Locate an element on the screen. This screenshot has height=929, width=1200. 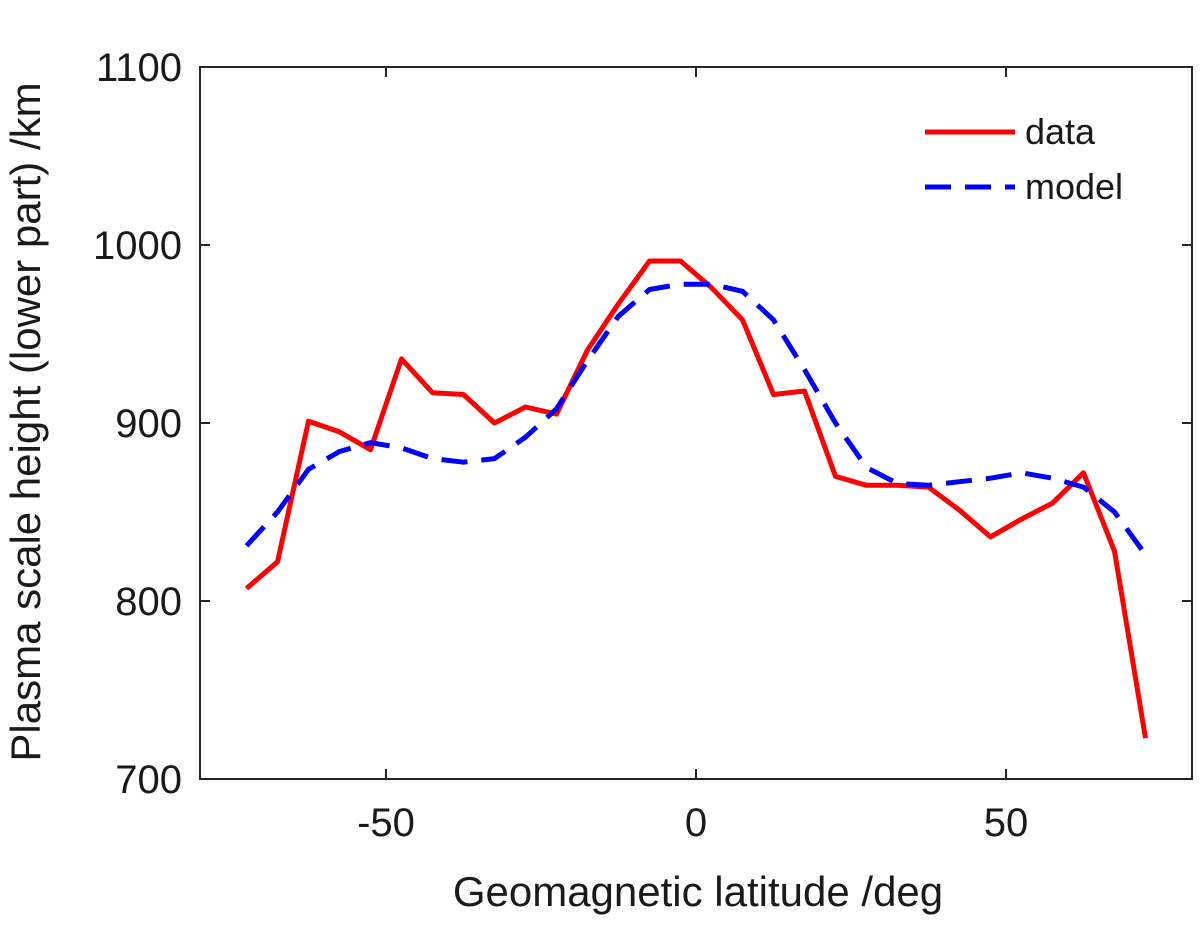
y-tick-label: 900 is located at coordinates (148, 424).